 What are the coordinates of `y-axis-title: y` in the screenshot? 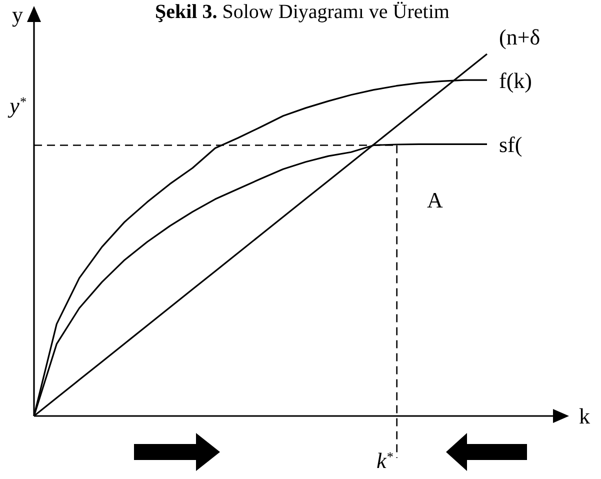 It's located at (17, 14).